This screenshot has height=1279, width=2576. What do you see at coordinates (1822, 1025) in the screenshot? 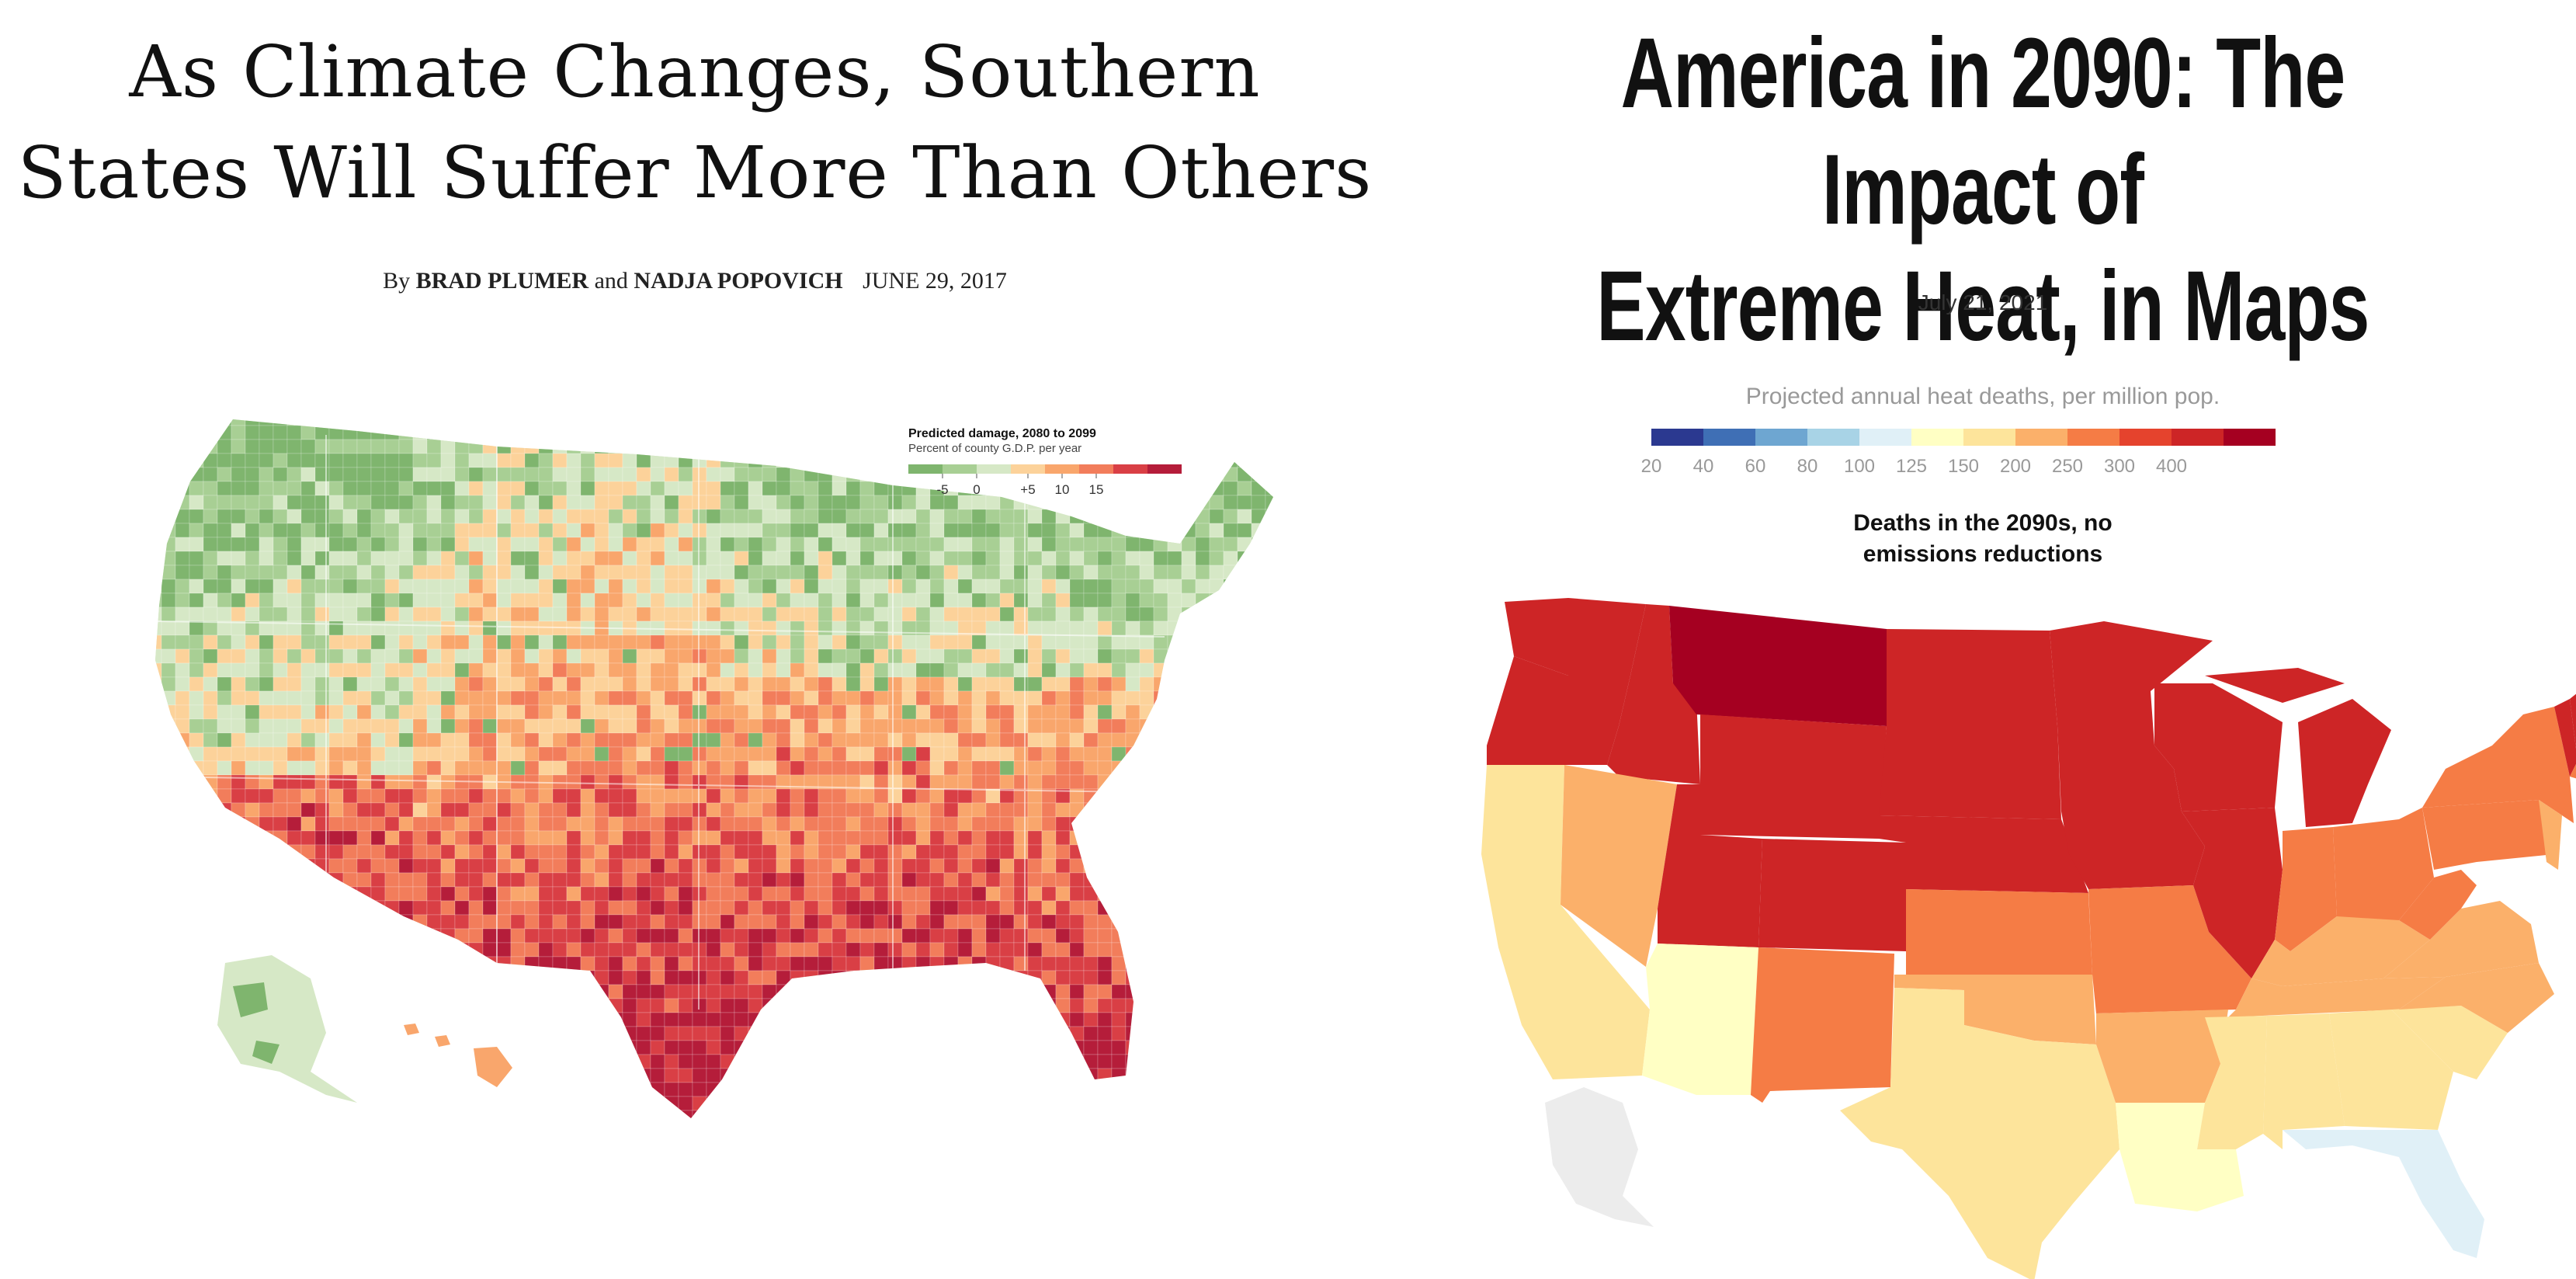
I see `state-new-mexico` at bounding box center [1822, 1025].